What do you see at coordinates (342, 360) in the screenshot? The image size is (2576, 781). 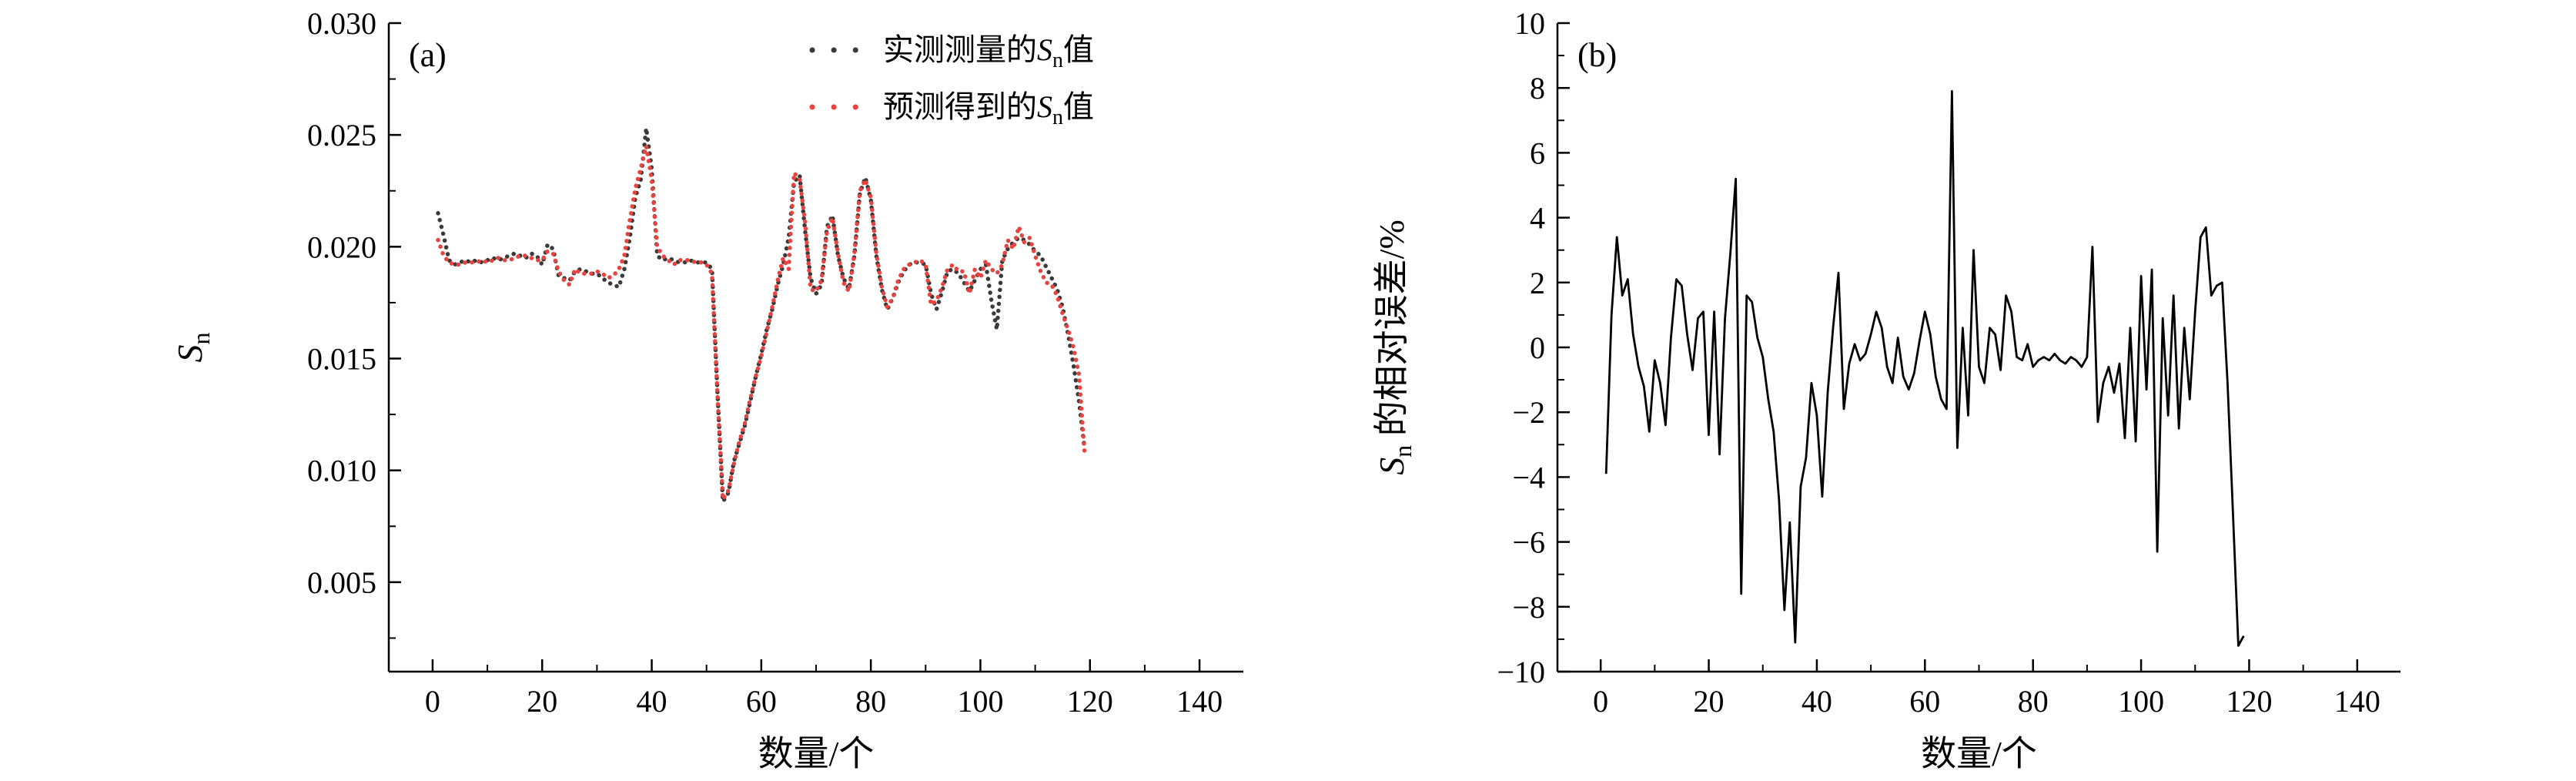 I see `y-tick-label: 0.015` at bounding box center [342, 360].